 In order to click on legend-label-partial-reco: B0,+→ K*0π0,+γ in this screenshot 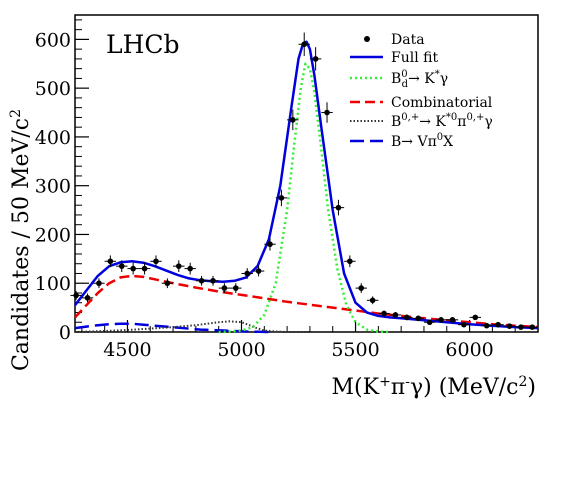, I will do `click(442, 121)`.